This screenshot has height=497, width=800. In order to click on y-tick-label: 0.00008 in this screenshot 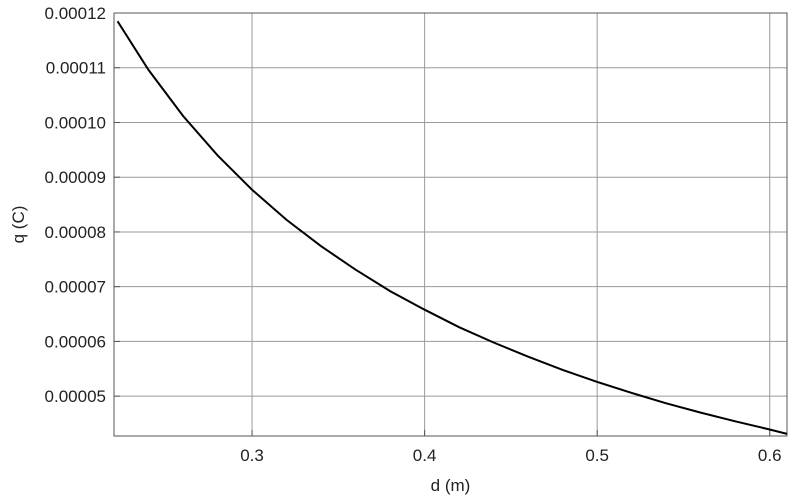, I will do `click(75, 232)`.